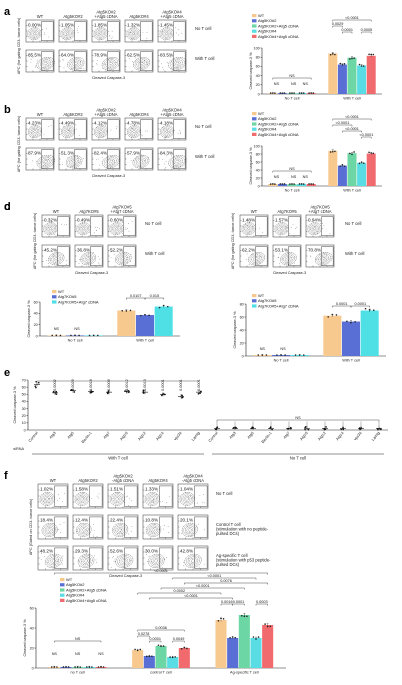 This screenshot has height=685, width=402. I want to click on p-value-label: 0.0029, so click(338, 24).